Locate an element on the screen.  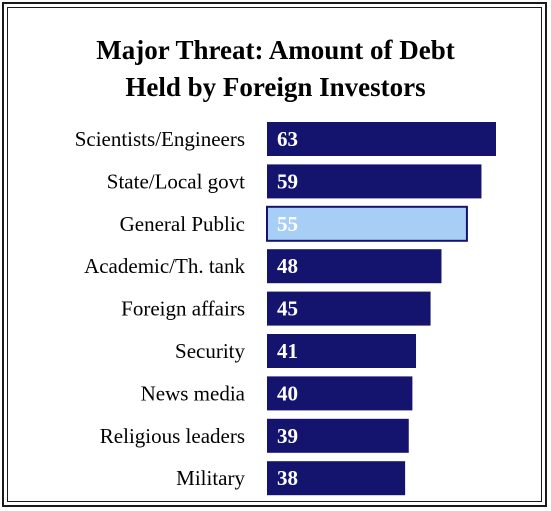
bar-row: Security 41 is located at coordinates (296, 351).